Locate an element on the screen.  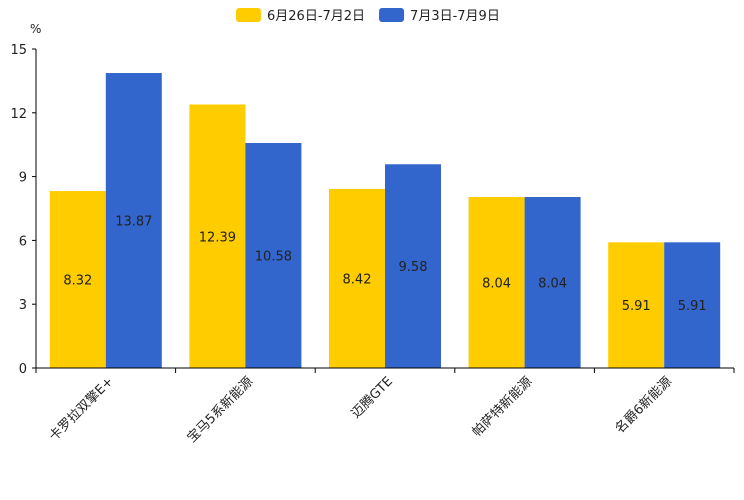
y-tick-label: 15 is located at coordinates (18, 50).